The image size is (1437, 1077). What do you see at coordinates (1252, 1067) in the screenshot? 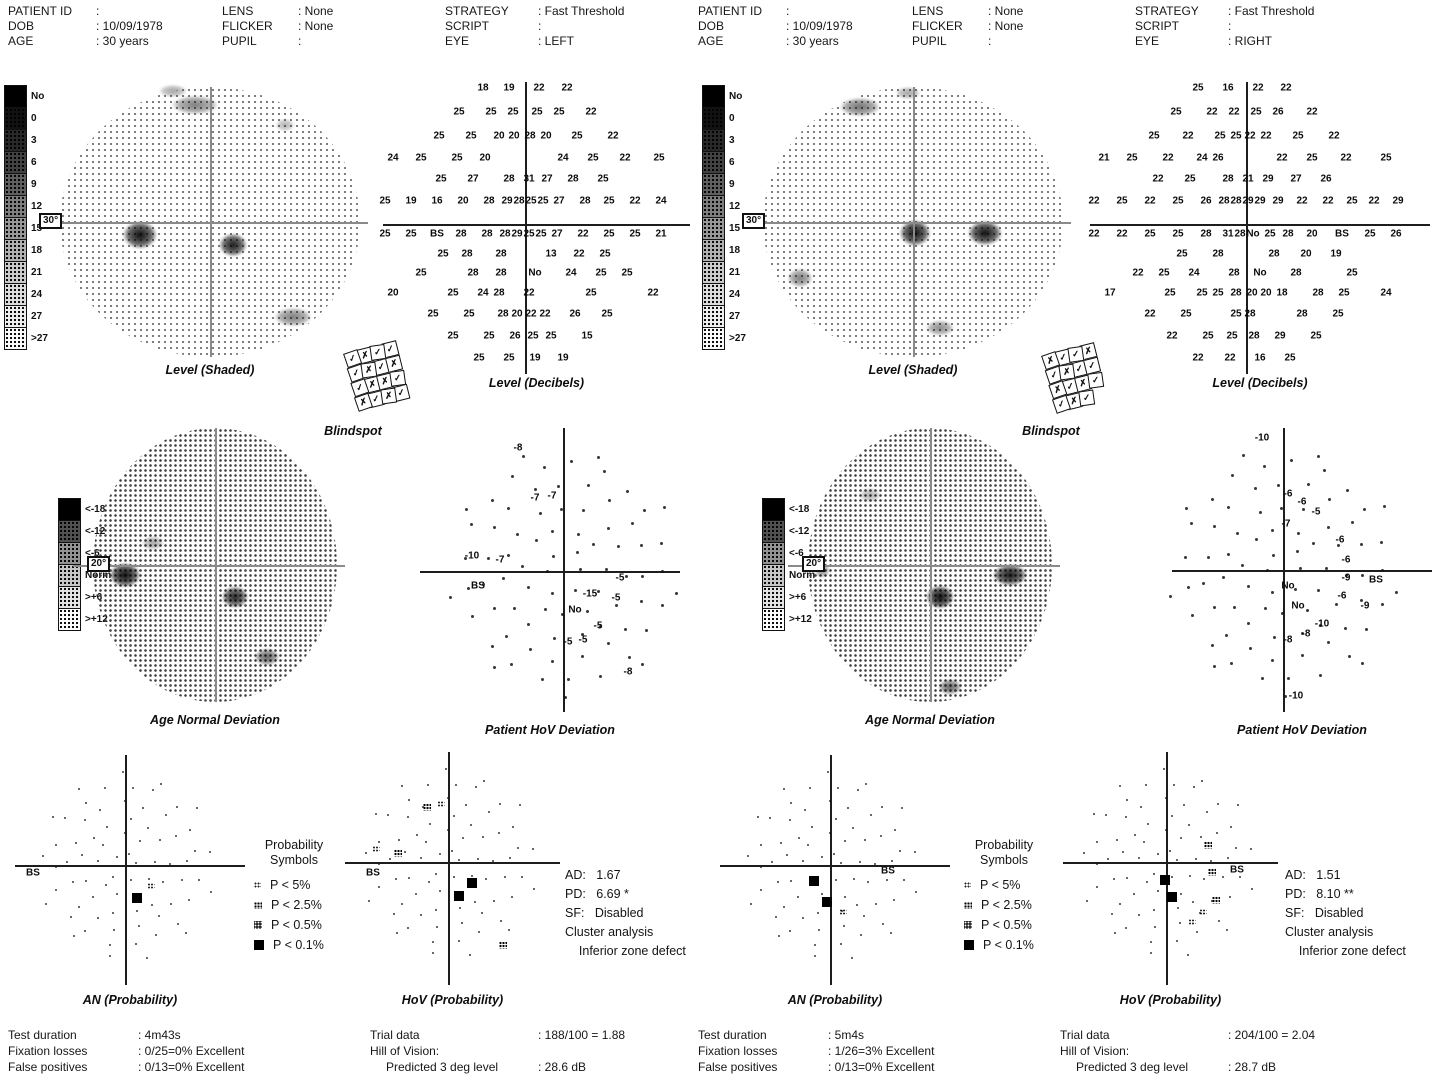
I see `field-value: : 28.7 dB` at bounding box center [1252, 1067].